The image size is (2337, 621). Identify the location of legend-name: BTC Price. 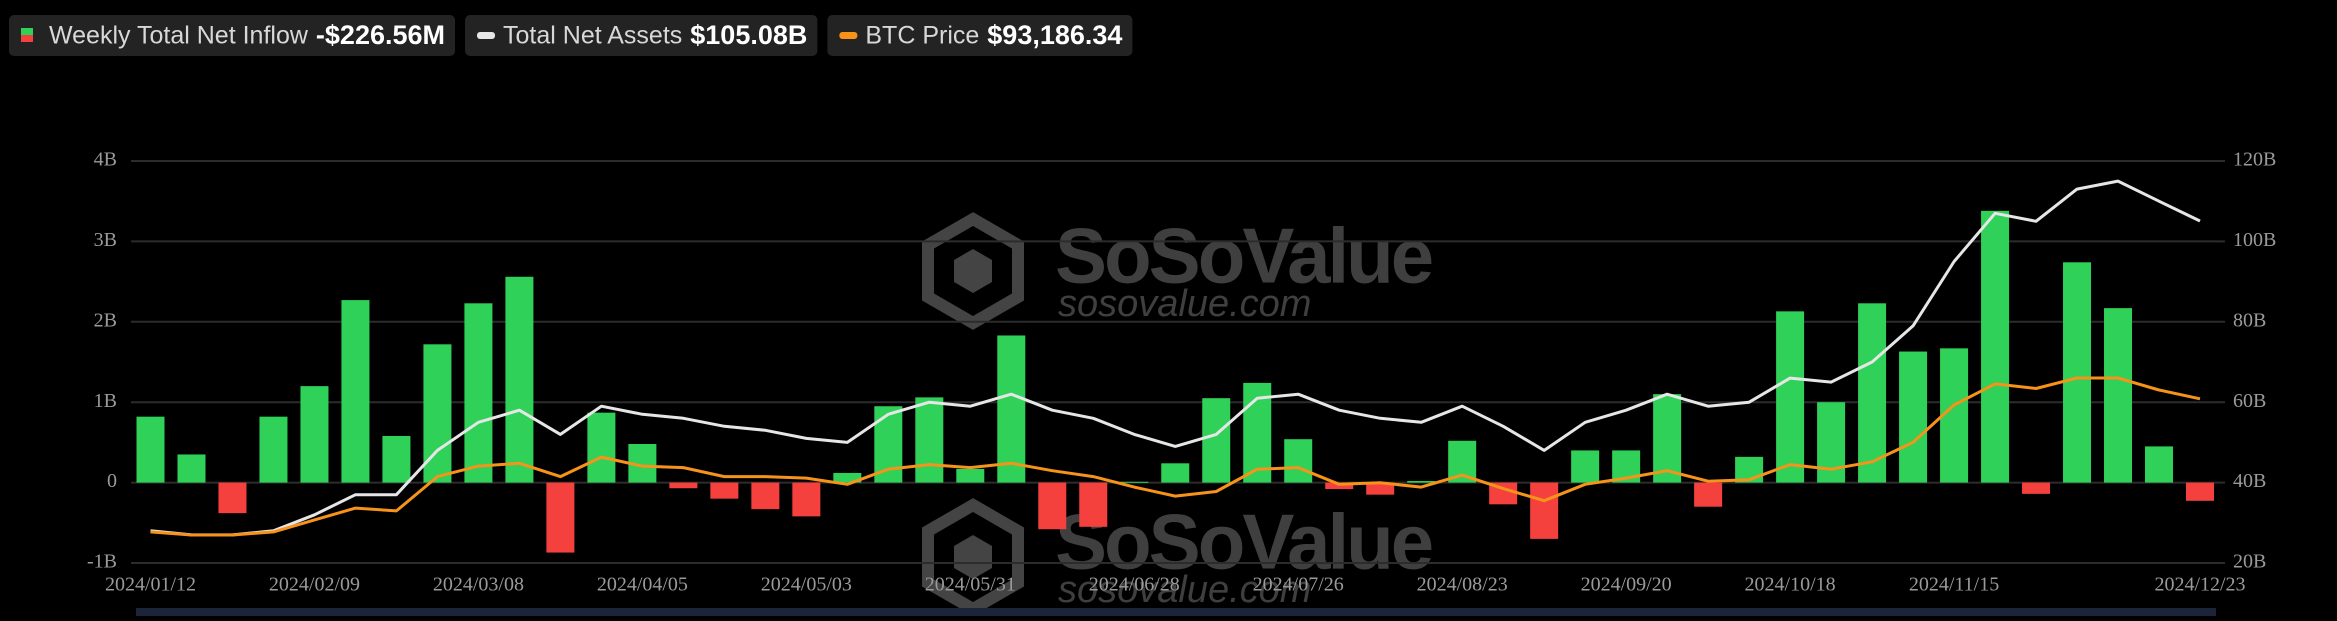
(922, 36).